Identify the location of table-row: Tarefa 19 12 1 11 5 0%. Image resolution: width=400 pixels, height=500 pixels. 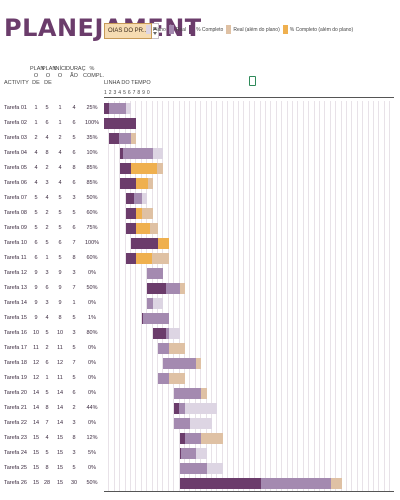
(200, 378).